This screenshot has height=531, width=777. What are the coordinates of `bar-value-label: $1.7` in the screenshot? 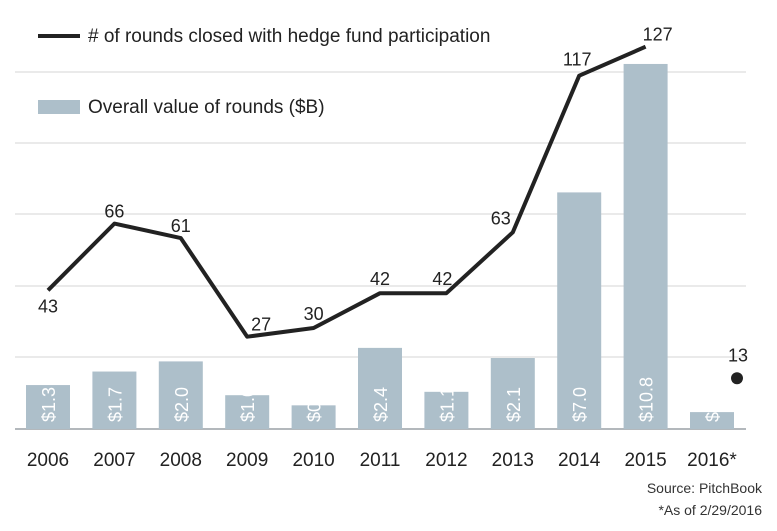 It's located at (115, 404).